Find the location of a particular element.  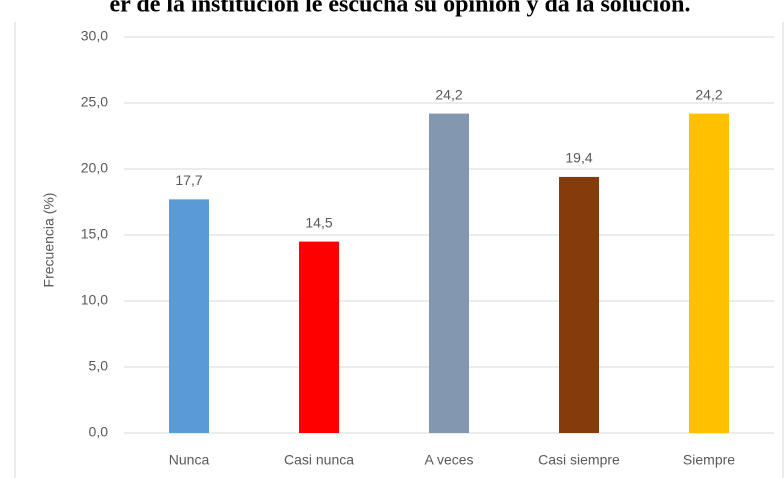

y-tick-label: 15,0 is located at coordinates (94, 234).